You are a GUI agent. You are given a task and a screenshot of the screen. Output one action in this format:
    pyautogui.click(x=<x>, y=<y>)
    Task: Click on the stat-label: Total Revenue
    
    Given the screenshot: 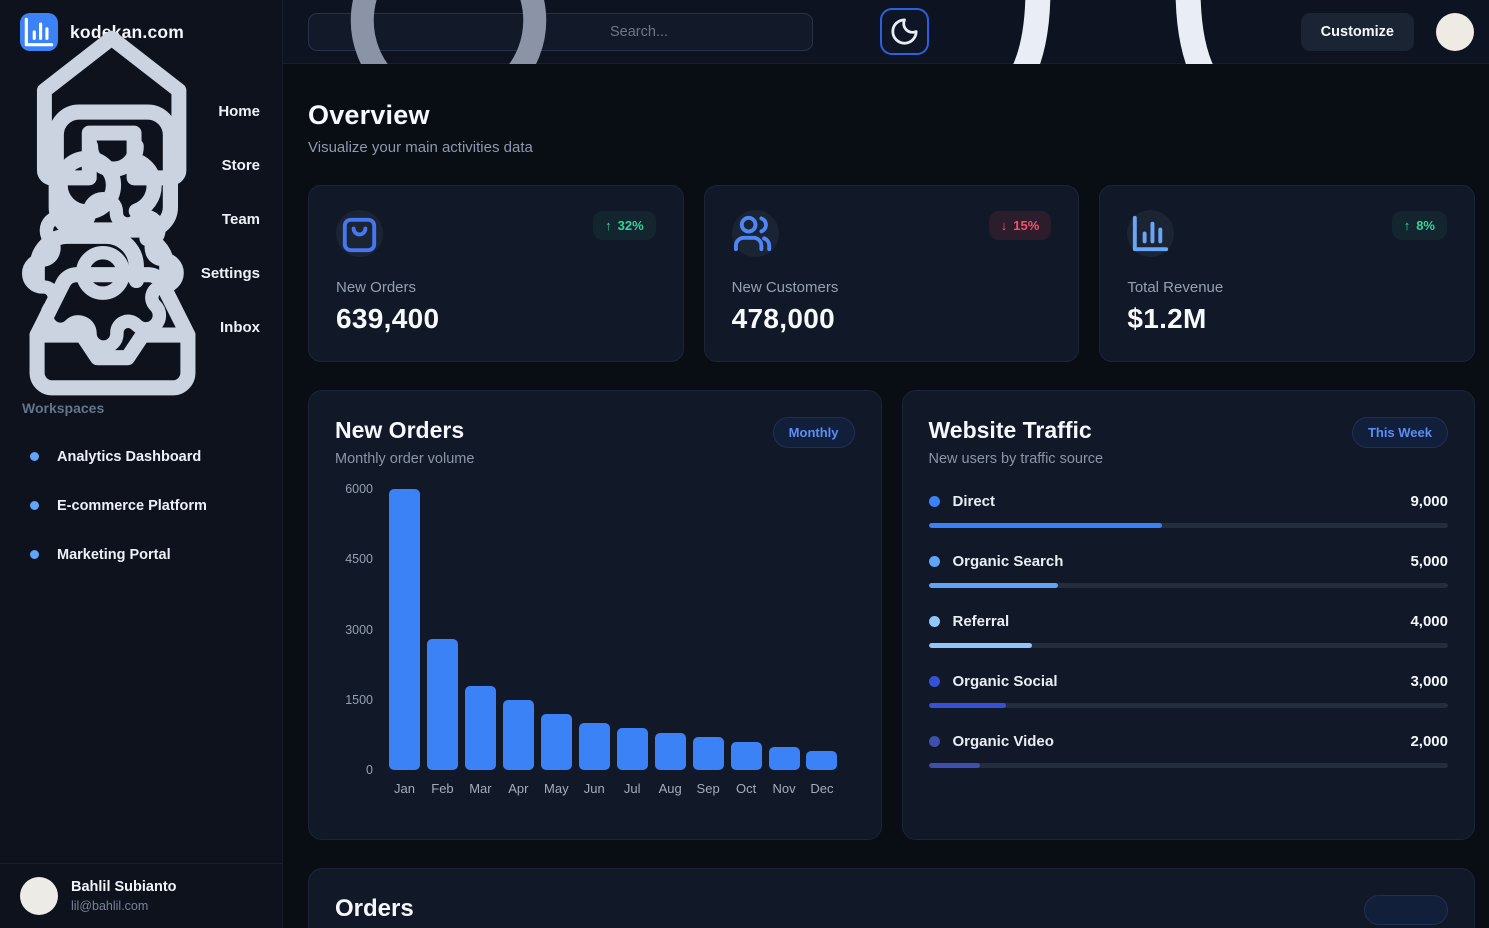 What is the action you would take?
    pyautogui.click(x=1175, y=287)
    